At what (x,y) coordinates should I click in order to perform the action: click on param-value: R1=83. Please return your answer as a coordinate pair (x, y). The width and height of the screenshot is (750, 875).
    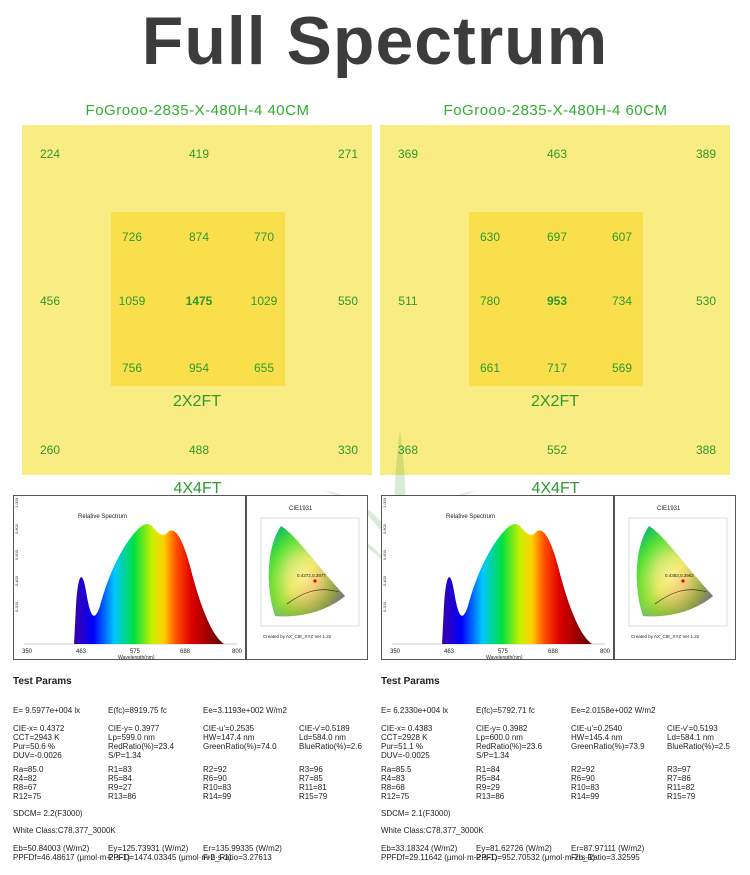
    Looking at the image, I should click on (120, 769).